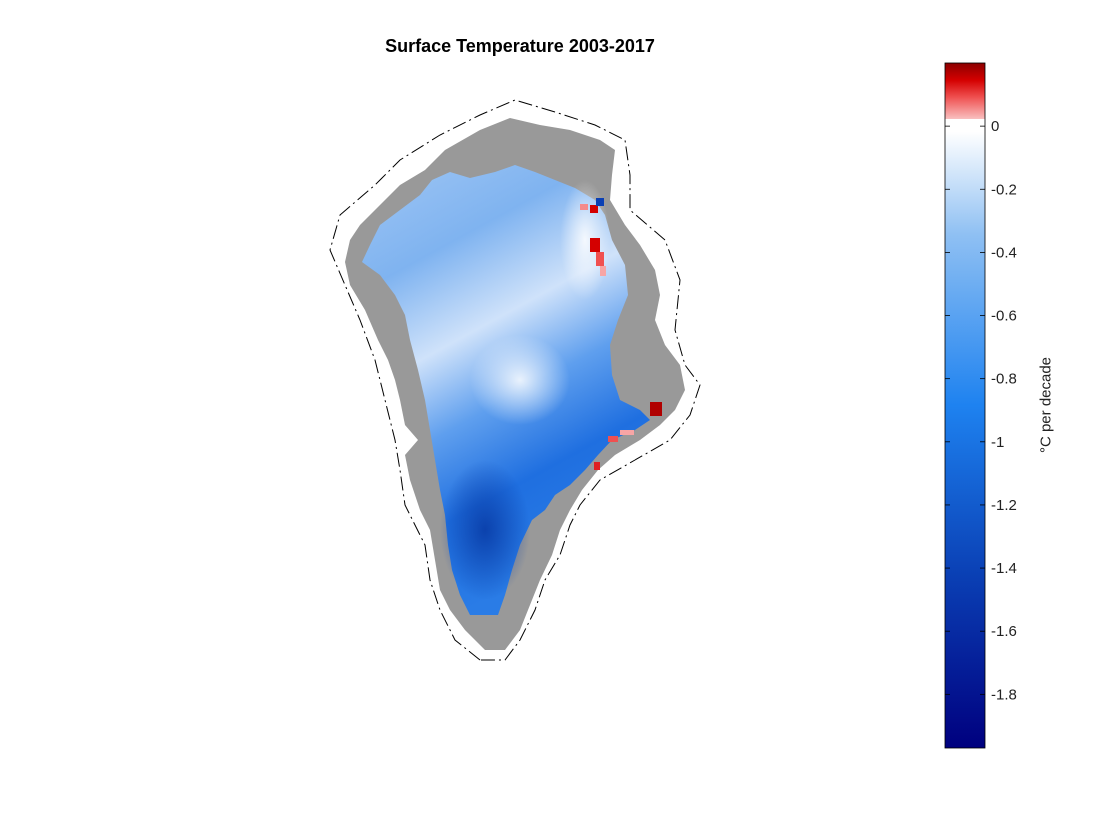  Describe the element at coordinates (965, 405) in the screenshot. I see `colorbar` at that location.